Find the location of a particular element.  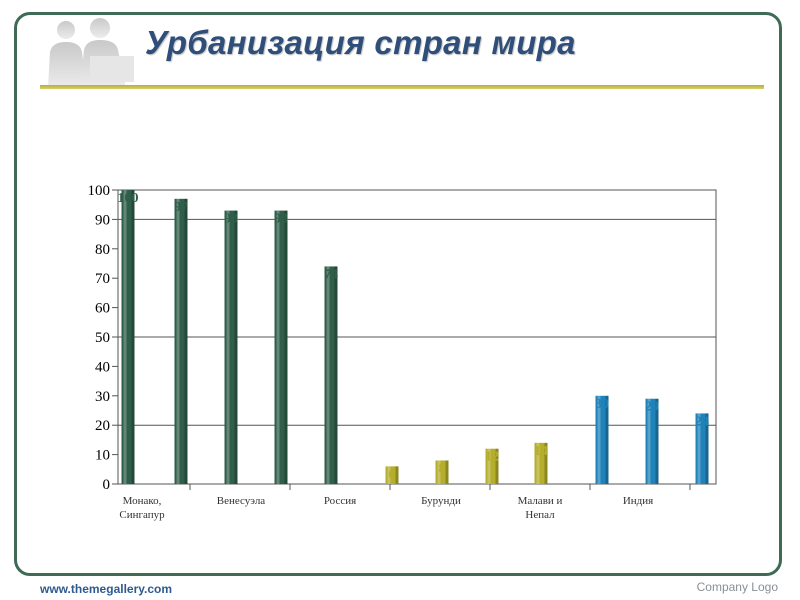

data-label: 100 is located at coordinates (128, 198).